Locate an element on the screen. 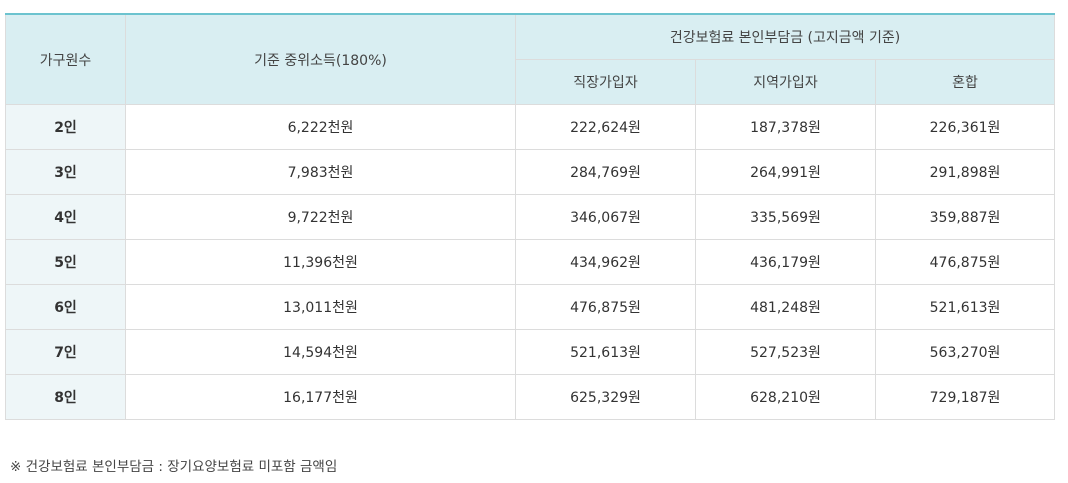 Image resolution: width=1068 pixels, height=483 pixels. cell-income: 7,983천원 is located at coordinates (320, 172).